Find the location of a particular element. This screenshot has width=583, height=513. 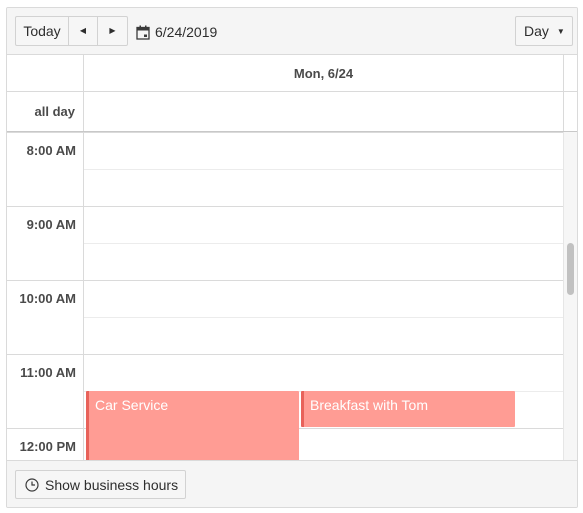

event-title: Breakfast with Tom is located at coordinates (369, 405).